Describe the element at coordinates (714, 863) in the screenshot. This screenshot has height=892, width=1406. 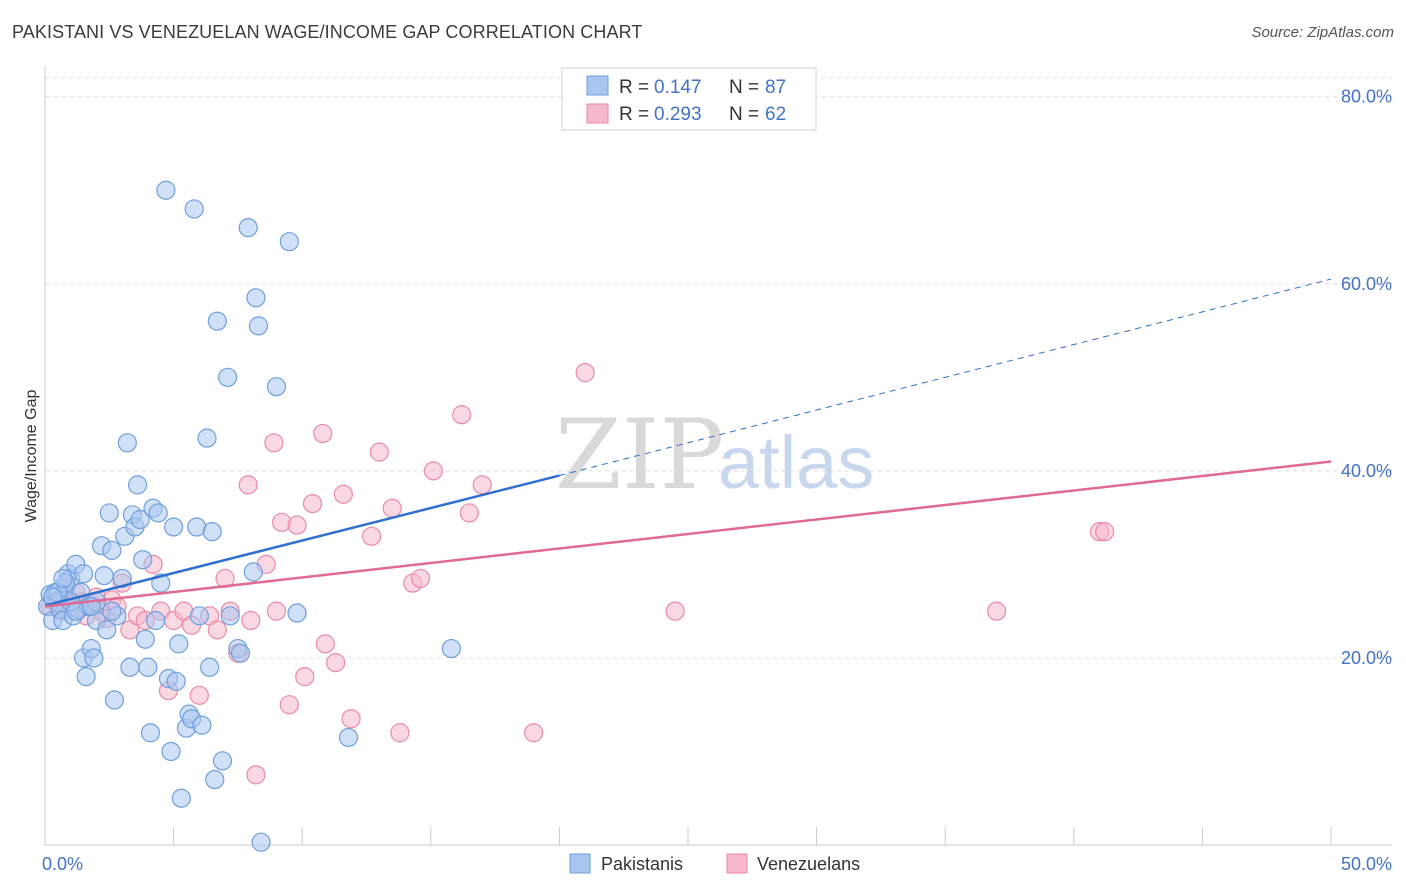
I see `bottom-legend: Pakistanis Venezuelans` at that location.